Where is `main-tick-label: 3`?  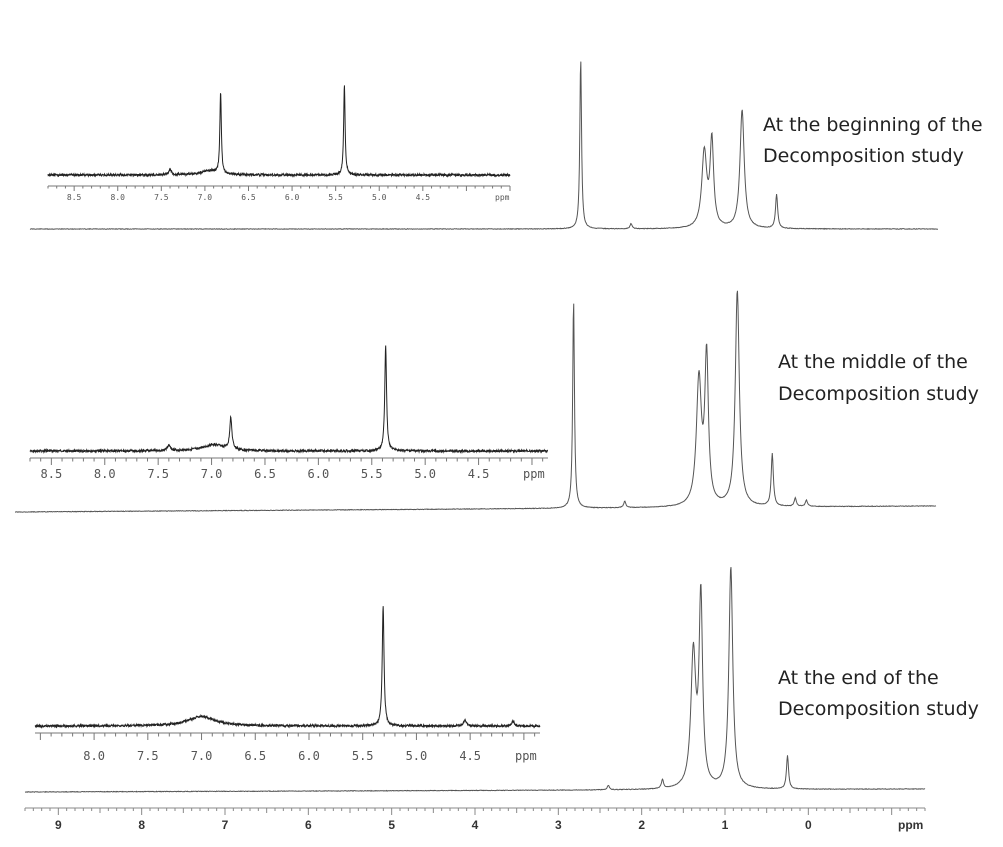
main-tick-label: 3 is located at coordinates (558, 825).